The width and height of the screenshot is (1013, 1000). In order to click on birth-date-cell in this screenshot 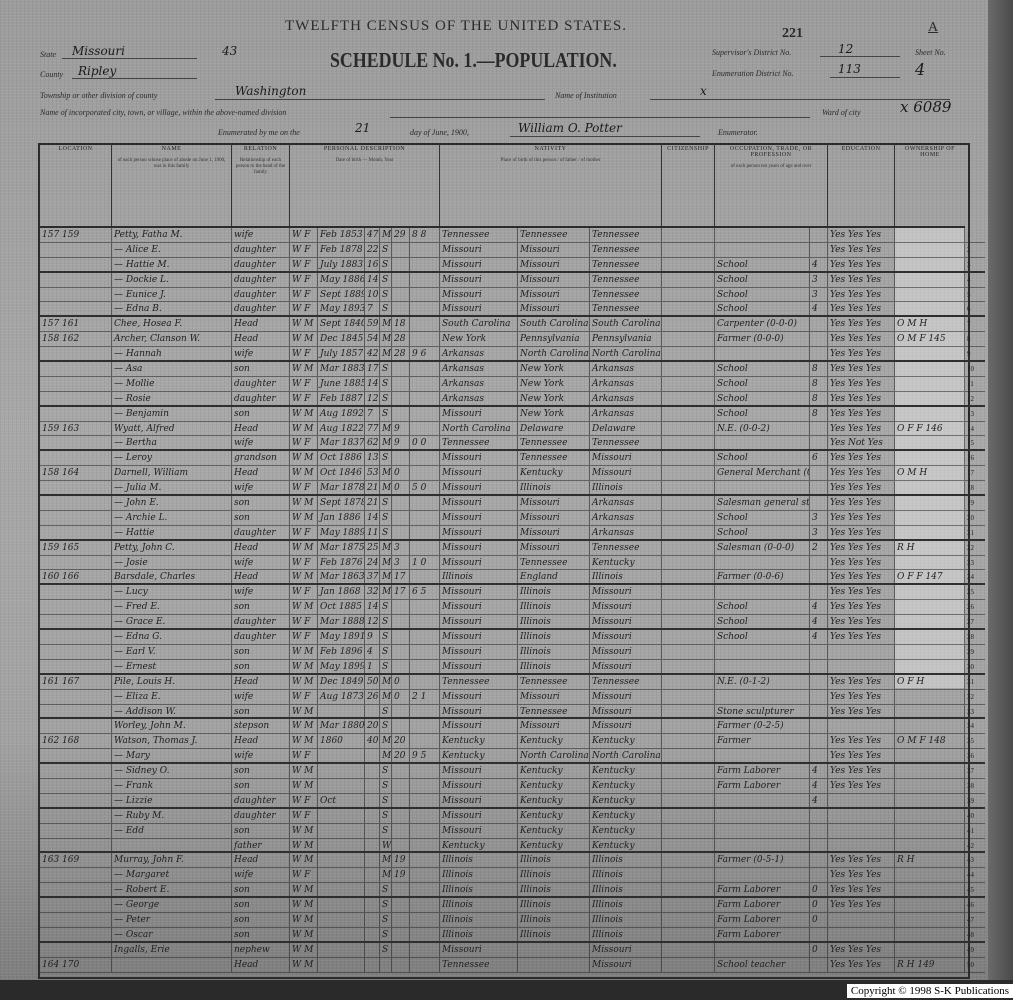, I will do `click(341, 756)`.